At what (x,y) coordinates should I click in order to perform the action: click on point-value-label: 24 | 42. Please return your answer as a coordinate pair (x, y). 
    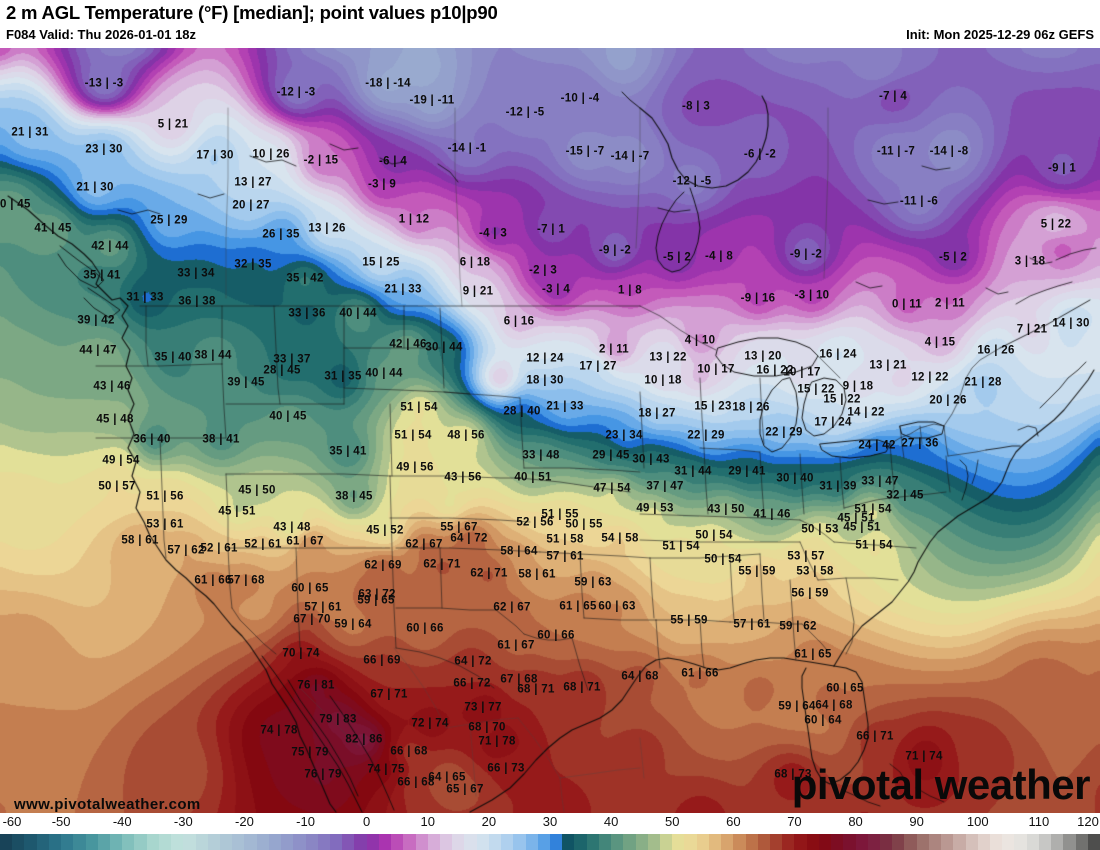
    Looking at the image, I should click on (877, 445).